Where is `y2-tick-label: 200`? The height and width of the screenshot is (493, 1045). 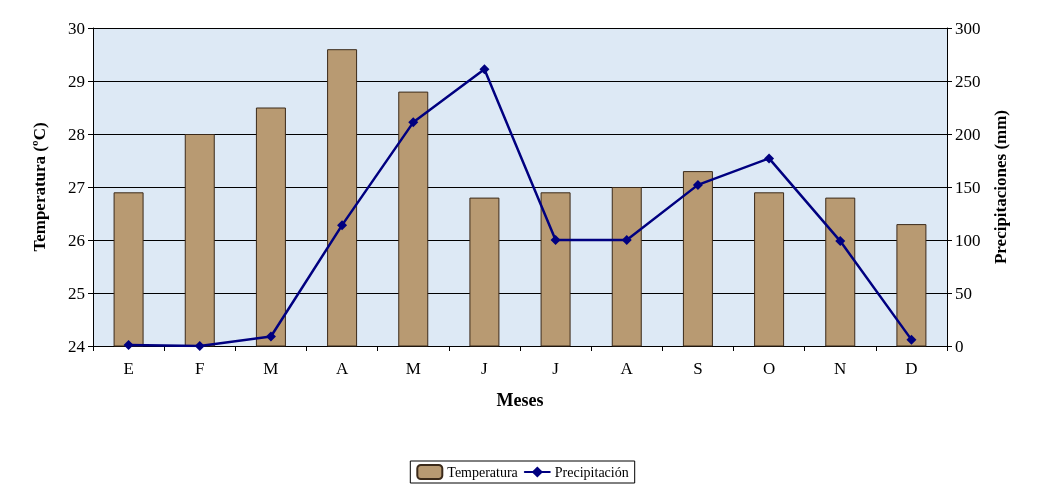
y2-tick-label: 200 is located at coordinates (968, 134).